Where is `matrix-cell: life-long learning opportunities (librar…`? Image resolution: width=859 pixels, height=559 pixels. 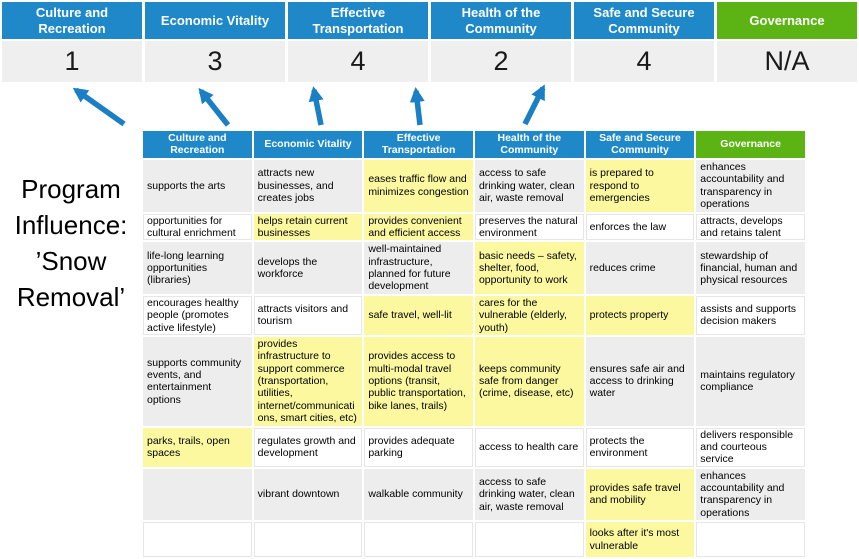
matrix-cell: life-long learning opportunities (librar… is located at coordinates (197, 268).